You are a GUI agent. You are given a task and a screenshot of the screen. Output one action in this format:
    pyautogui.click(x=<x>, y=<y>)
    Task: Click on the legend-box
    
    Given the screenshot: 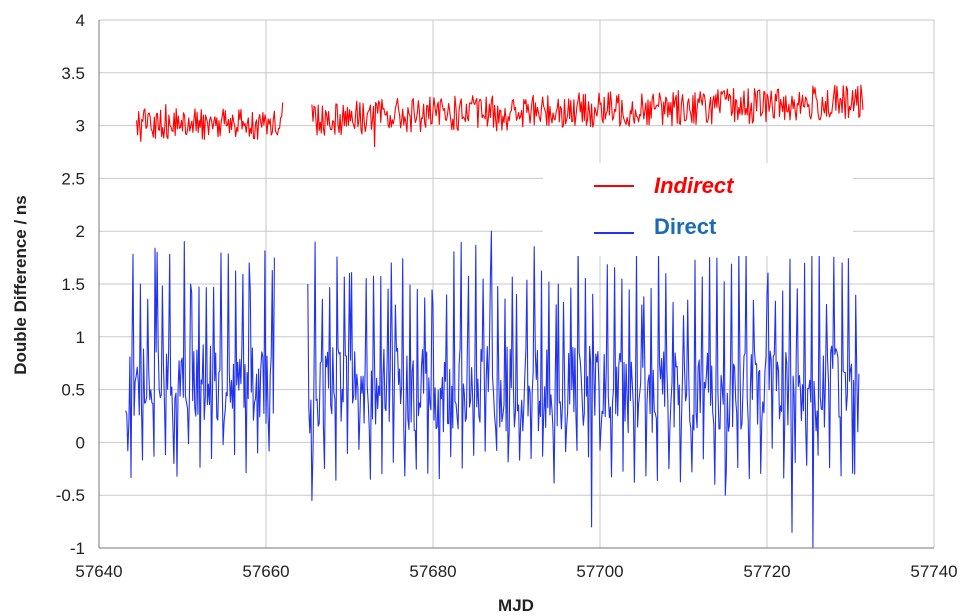 What is the action you would take?
    pyautogui.click(x=698, y=209)
    